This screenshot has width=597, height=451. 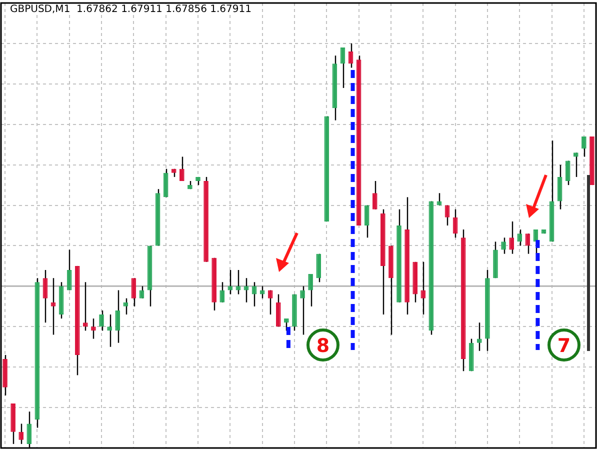 What do you see at coordinates (564, 346) in the screenshot?
I see `annotation: 7` at bounding box center [564, 346].